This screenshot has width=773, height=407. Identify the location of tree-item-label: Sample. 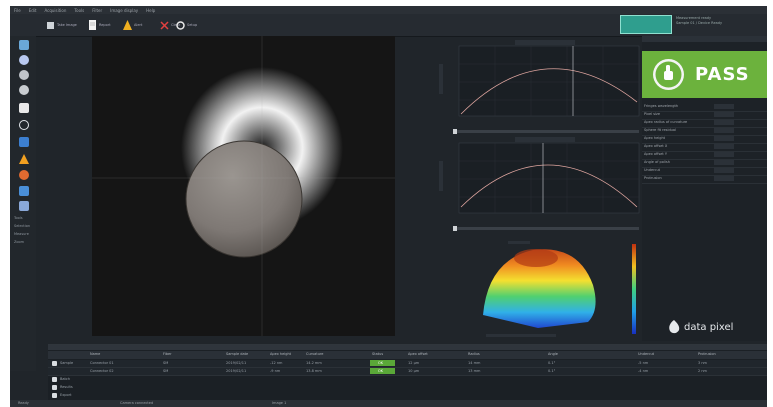
(67, 363).